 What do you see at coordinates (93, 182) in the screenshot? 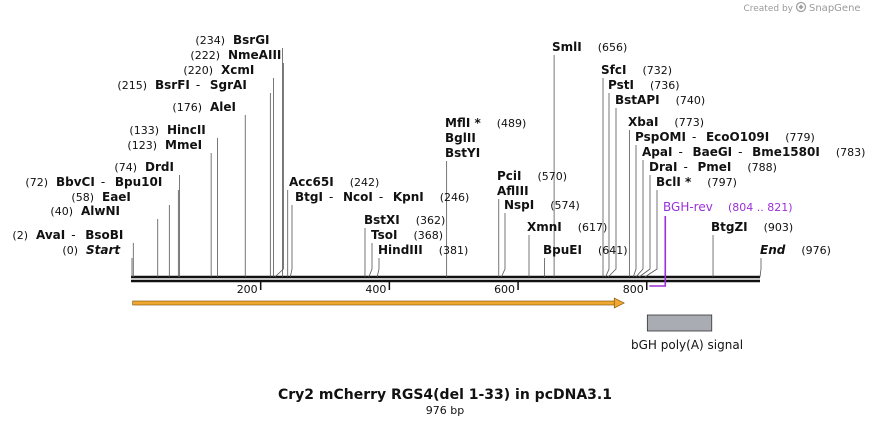
I see `enzyme-site: BbvCI - Bpu10I (72)` at bounding box center [93, 182].